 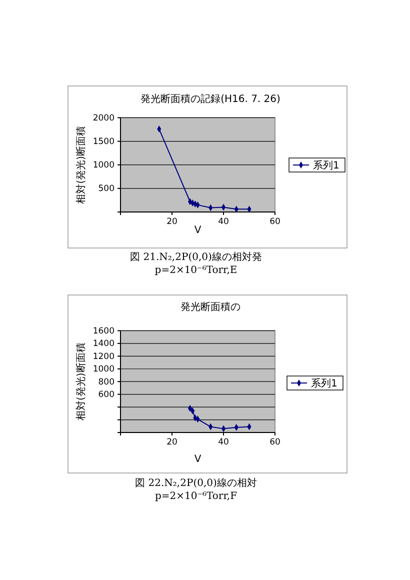 What do you see at coordinates (210, 307) in the screenshot?
I see `chart-title: 発光断面積の` at bounding box center [210, 307].